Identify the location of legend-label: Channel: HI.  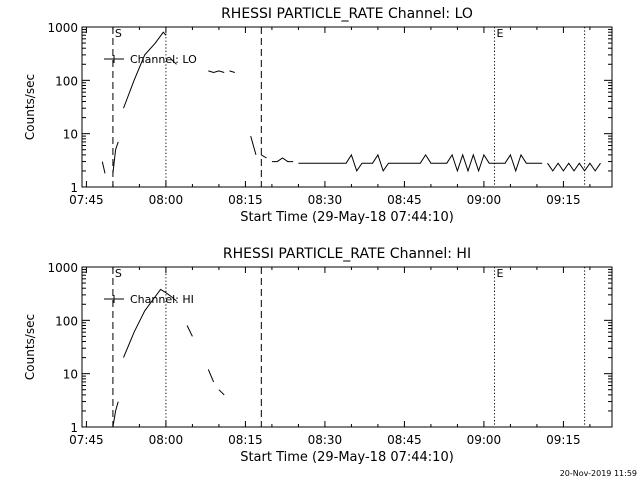
(162, 299).